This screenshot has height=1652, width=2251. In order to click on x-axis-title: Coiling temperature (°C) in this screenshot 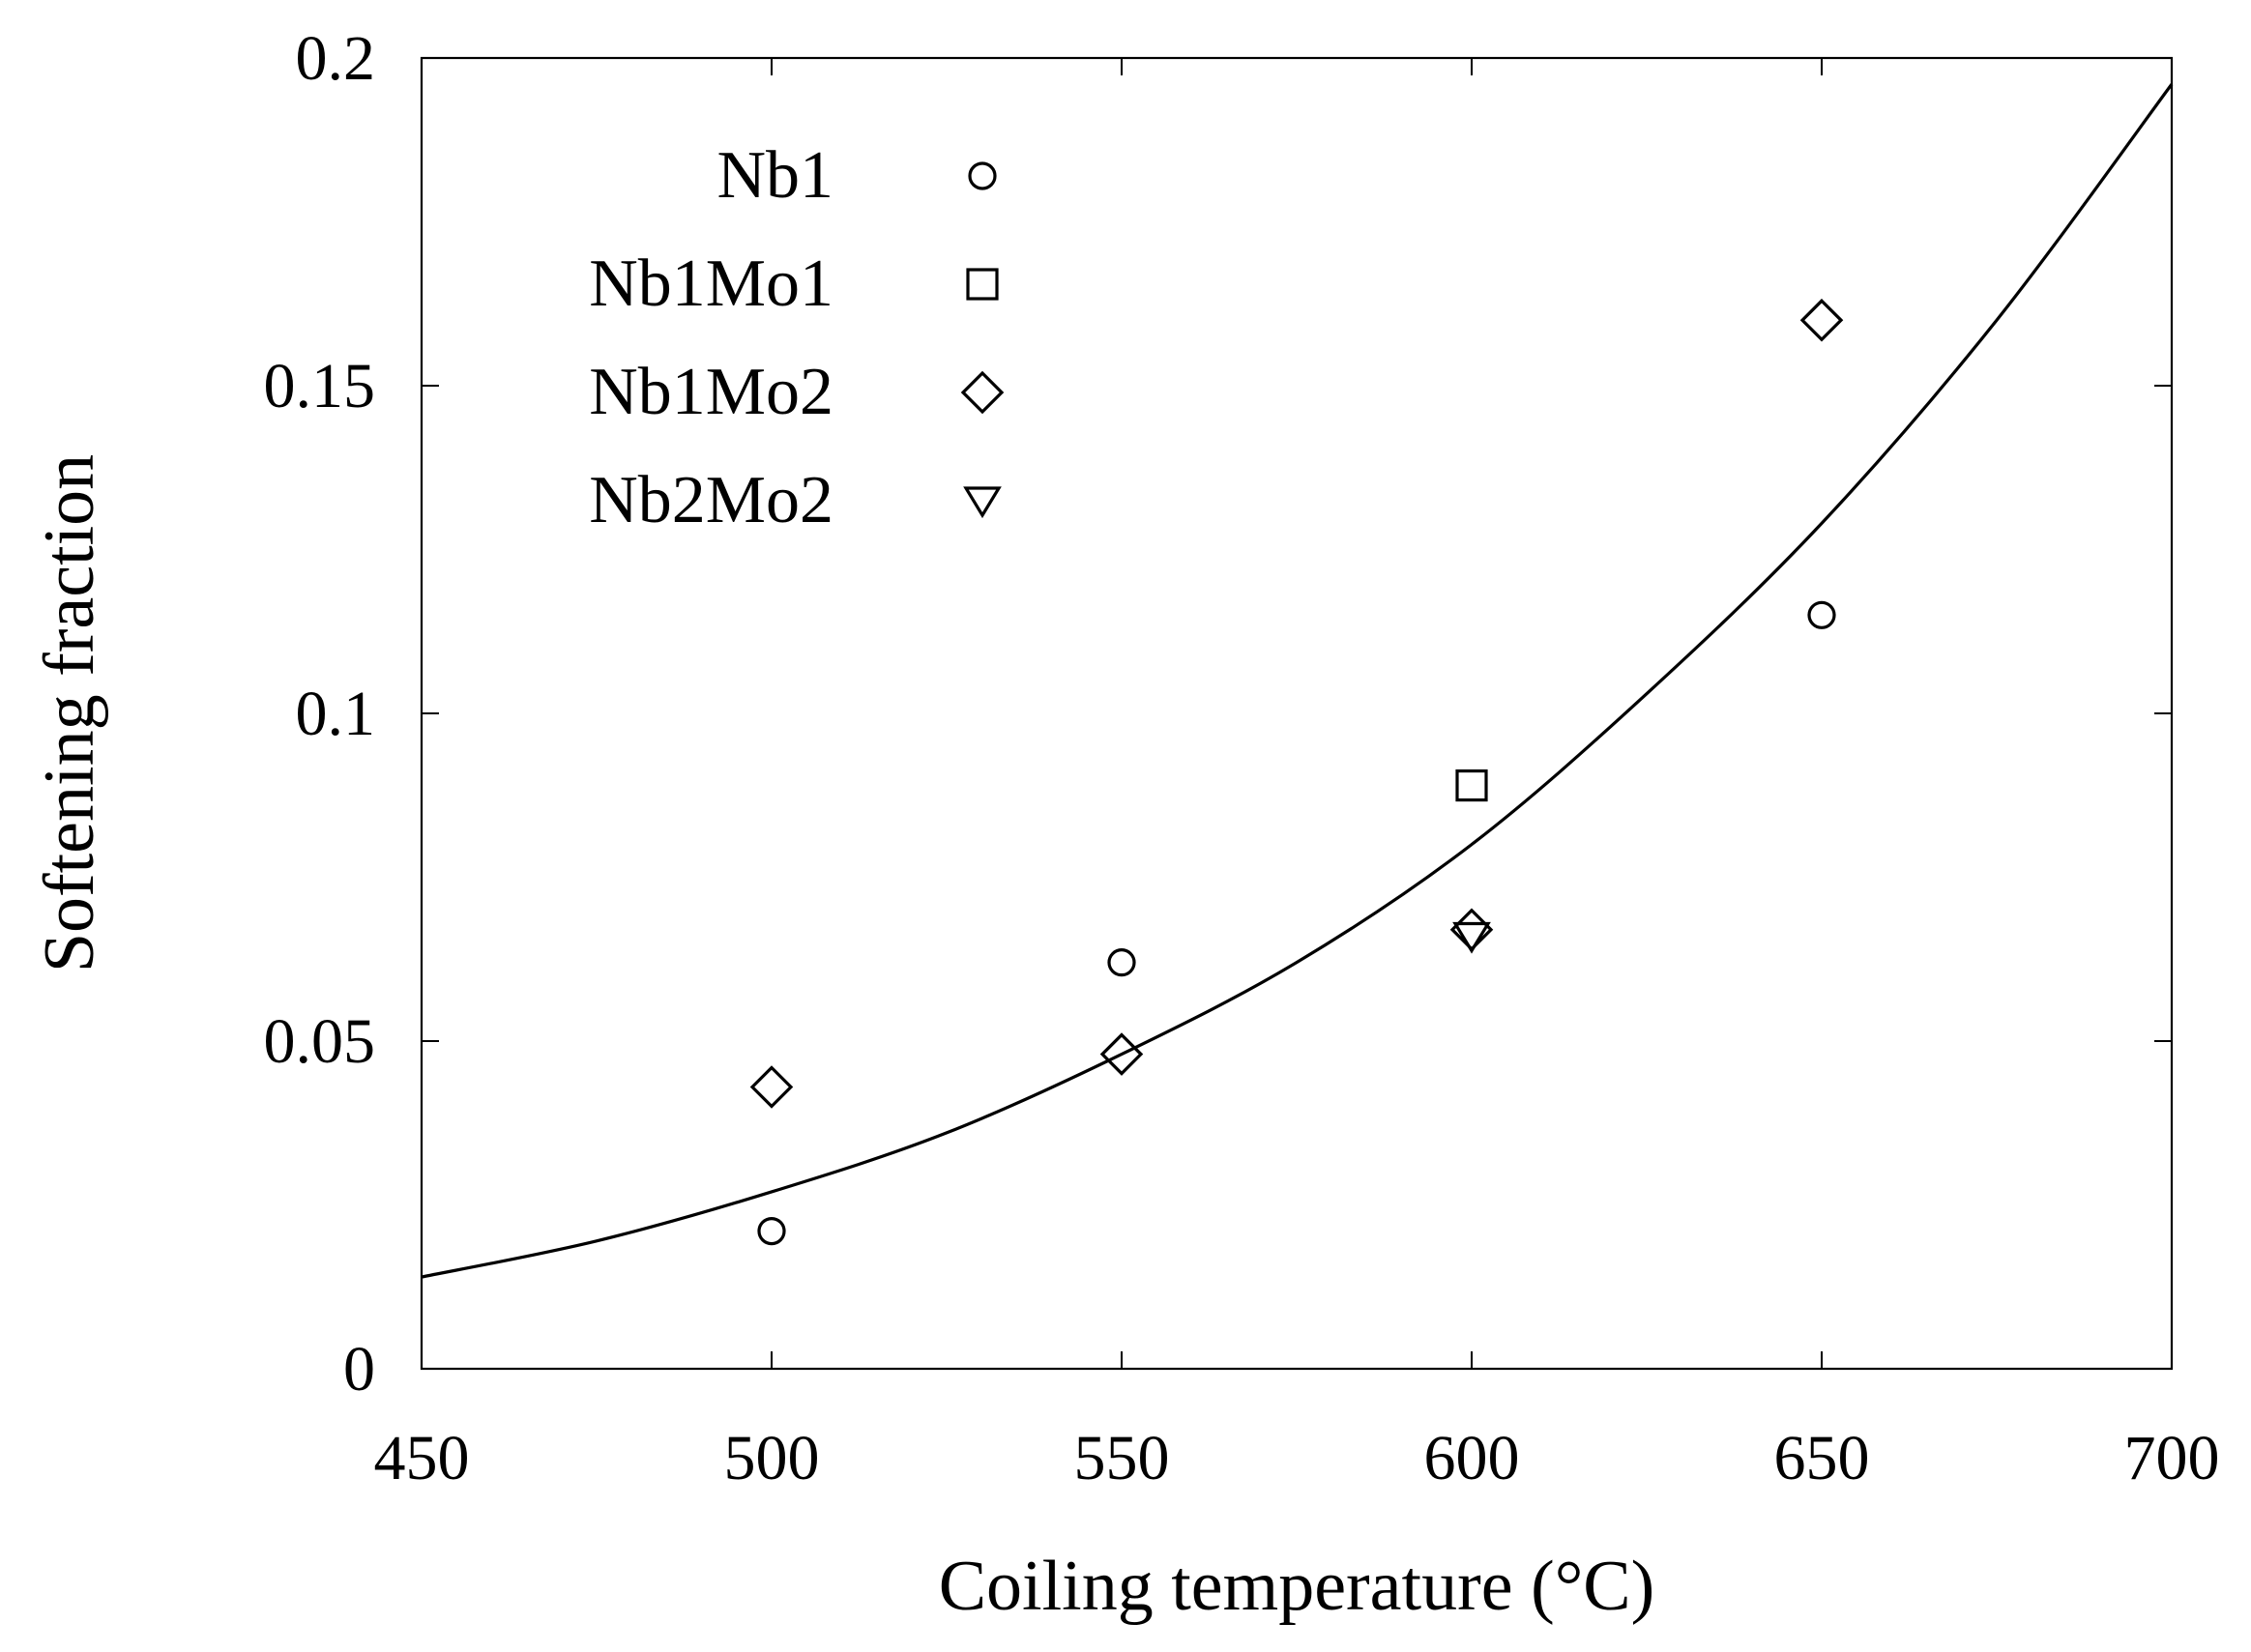, I will do `click(1297, 1586)`.